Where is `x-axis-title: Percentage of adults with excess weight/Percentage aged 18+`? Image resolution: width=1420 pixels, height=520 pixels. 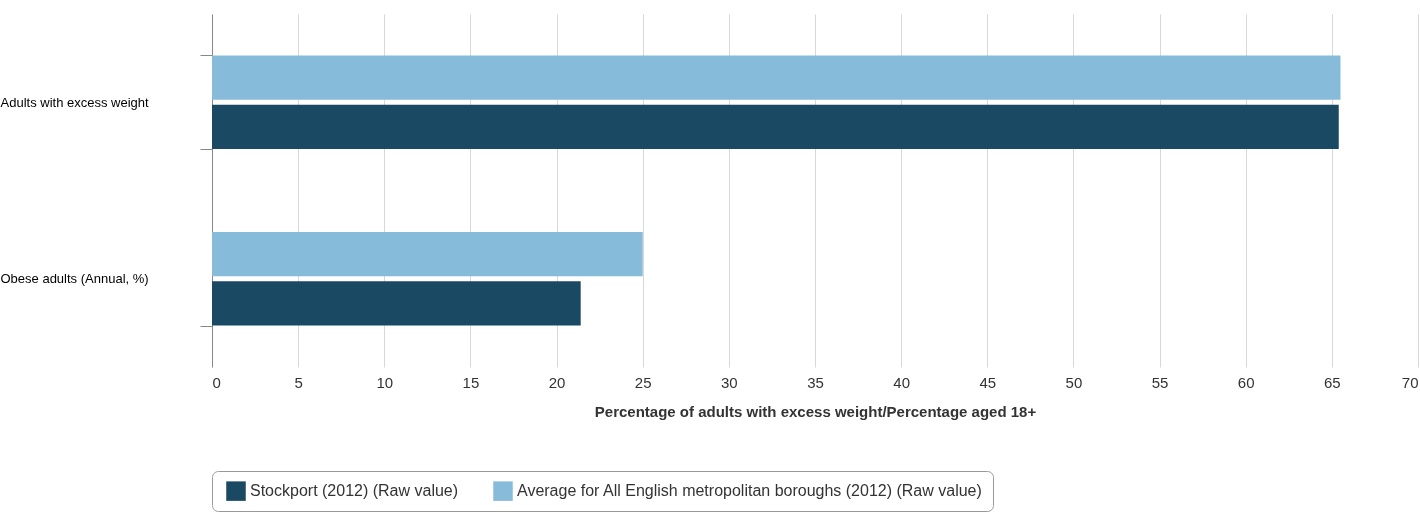 x-axis-title: Percentage of adults with excess weight/Percentage aged 18+ is located at coordinates (815, 411).